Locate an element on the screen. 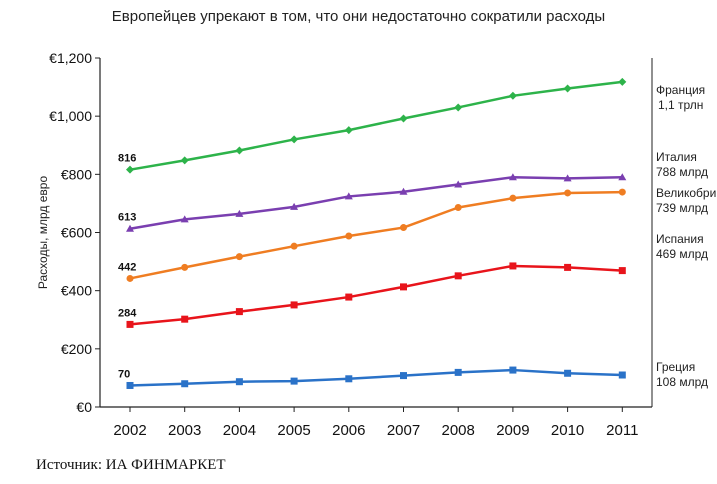  series-label-value: 788 млрд is located at coordinates (682, 172).